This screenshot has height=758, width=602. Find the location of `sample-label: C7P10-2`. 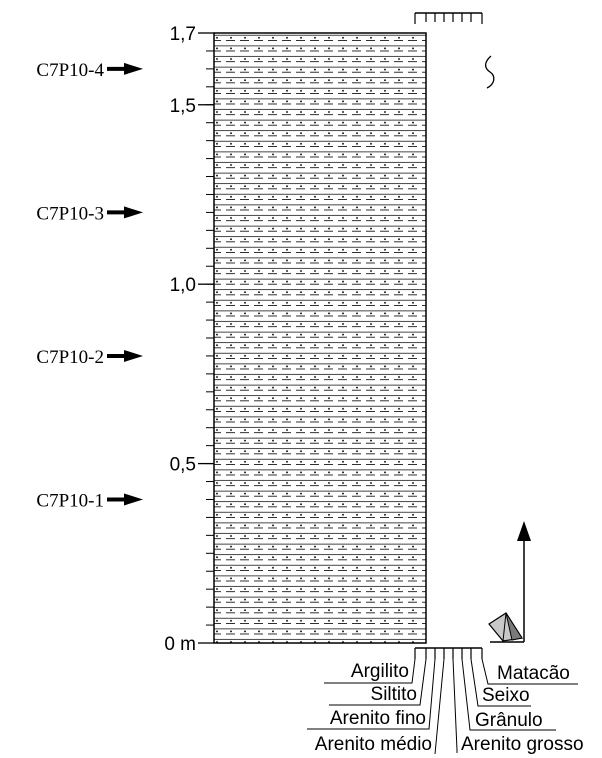

sample-label: C7P10-2 is located at coordinates (70, 357).